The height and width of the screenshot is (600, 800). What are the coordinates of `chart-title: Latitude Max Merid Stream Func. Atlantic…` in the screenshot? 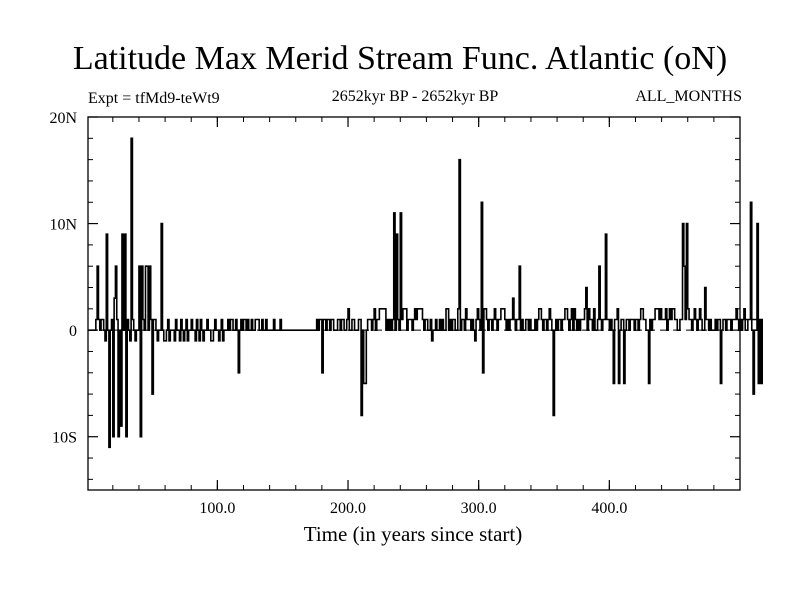 It's located at (400, 58).